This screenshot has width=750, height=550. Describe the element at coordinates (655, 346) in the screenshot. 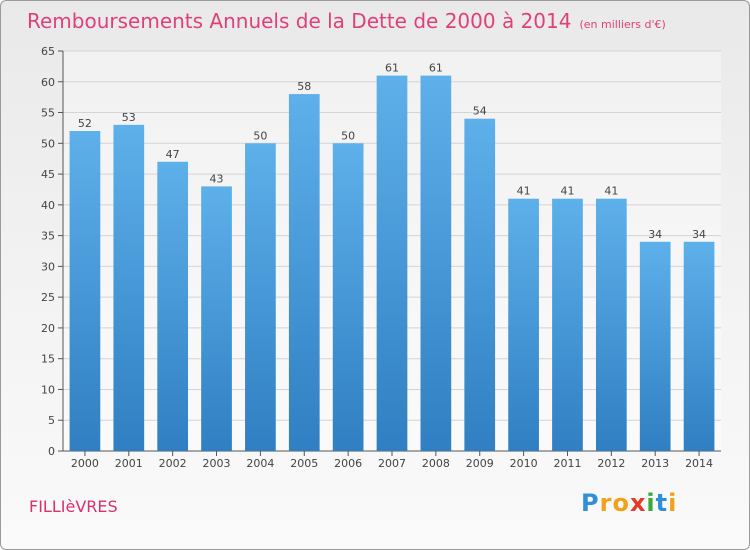

I see `bar-2013` at that location.